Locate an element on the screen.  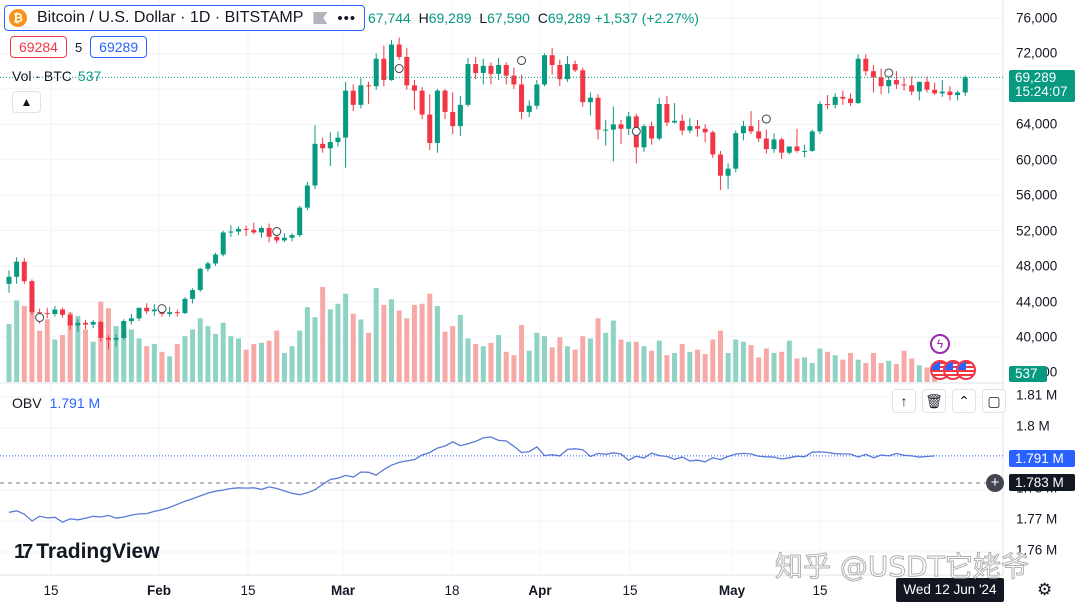
settings-icon: ⚙ is located at coordinates (1045, 589).